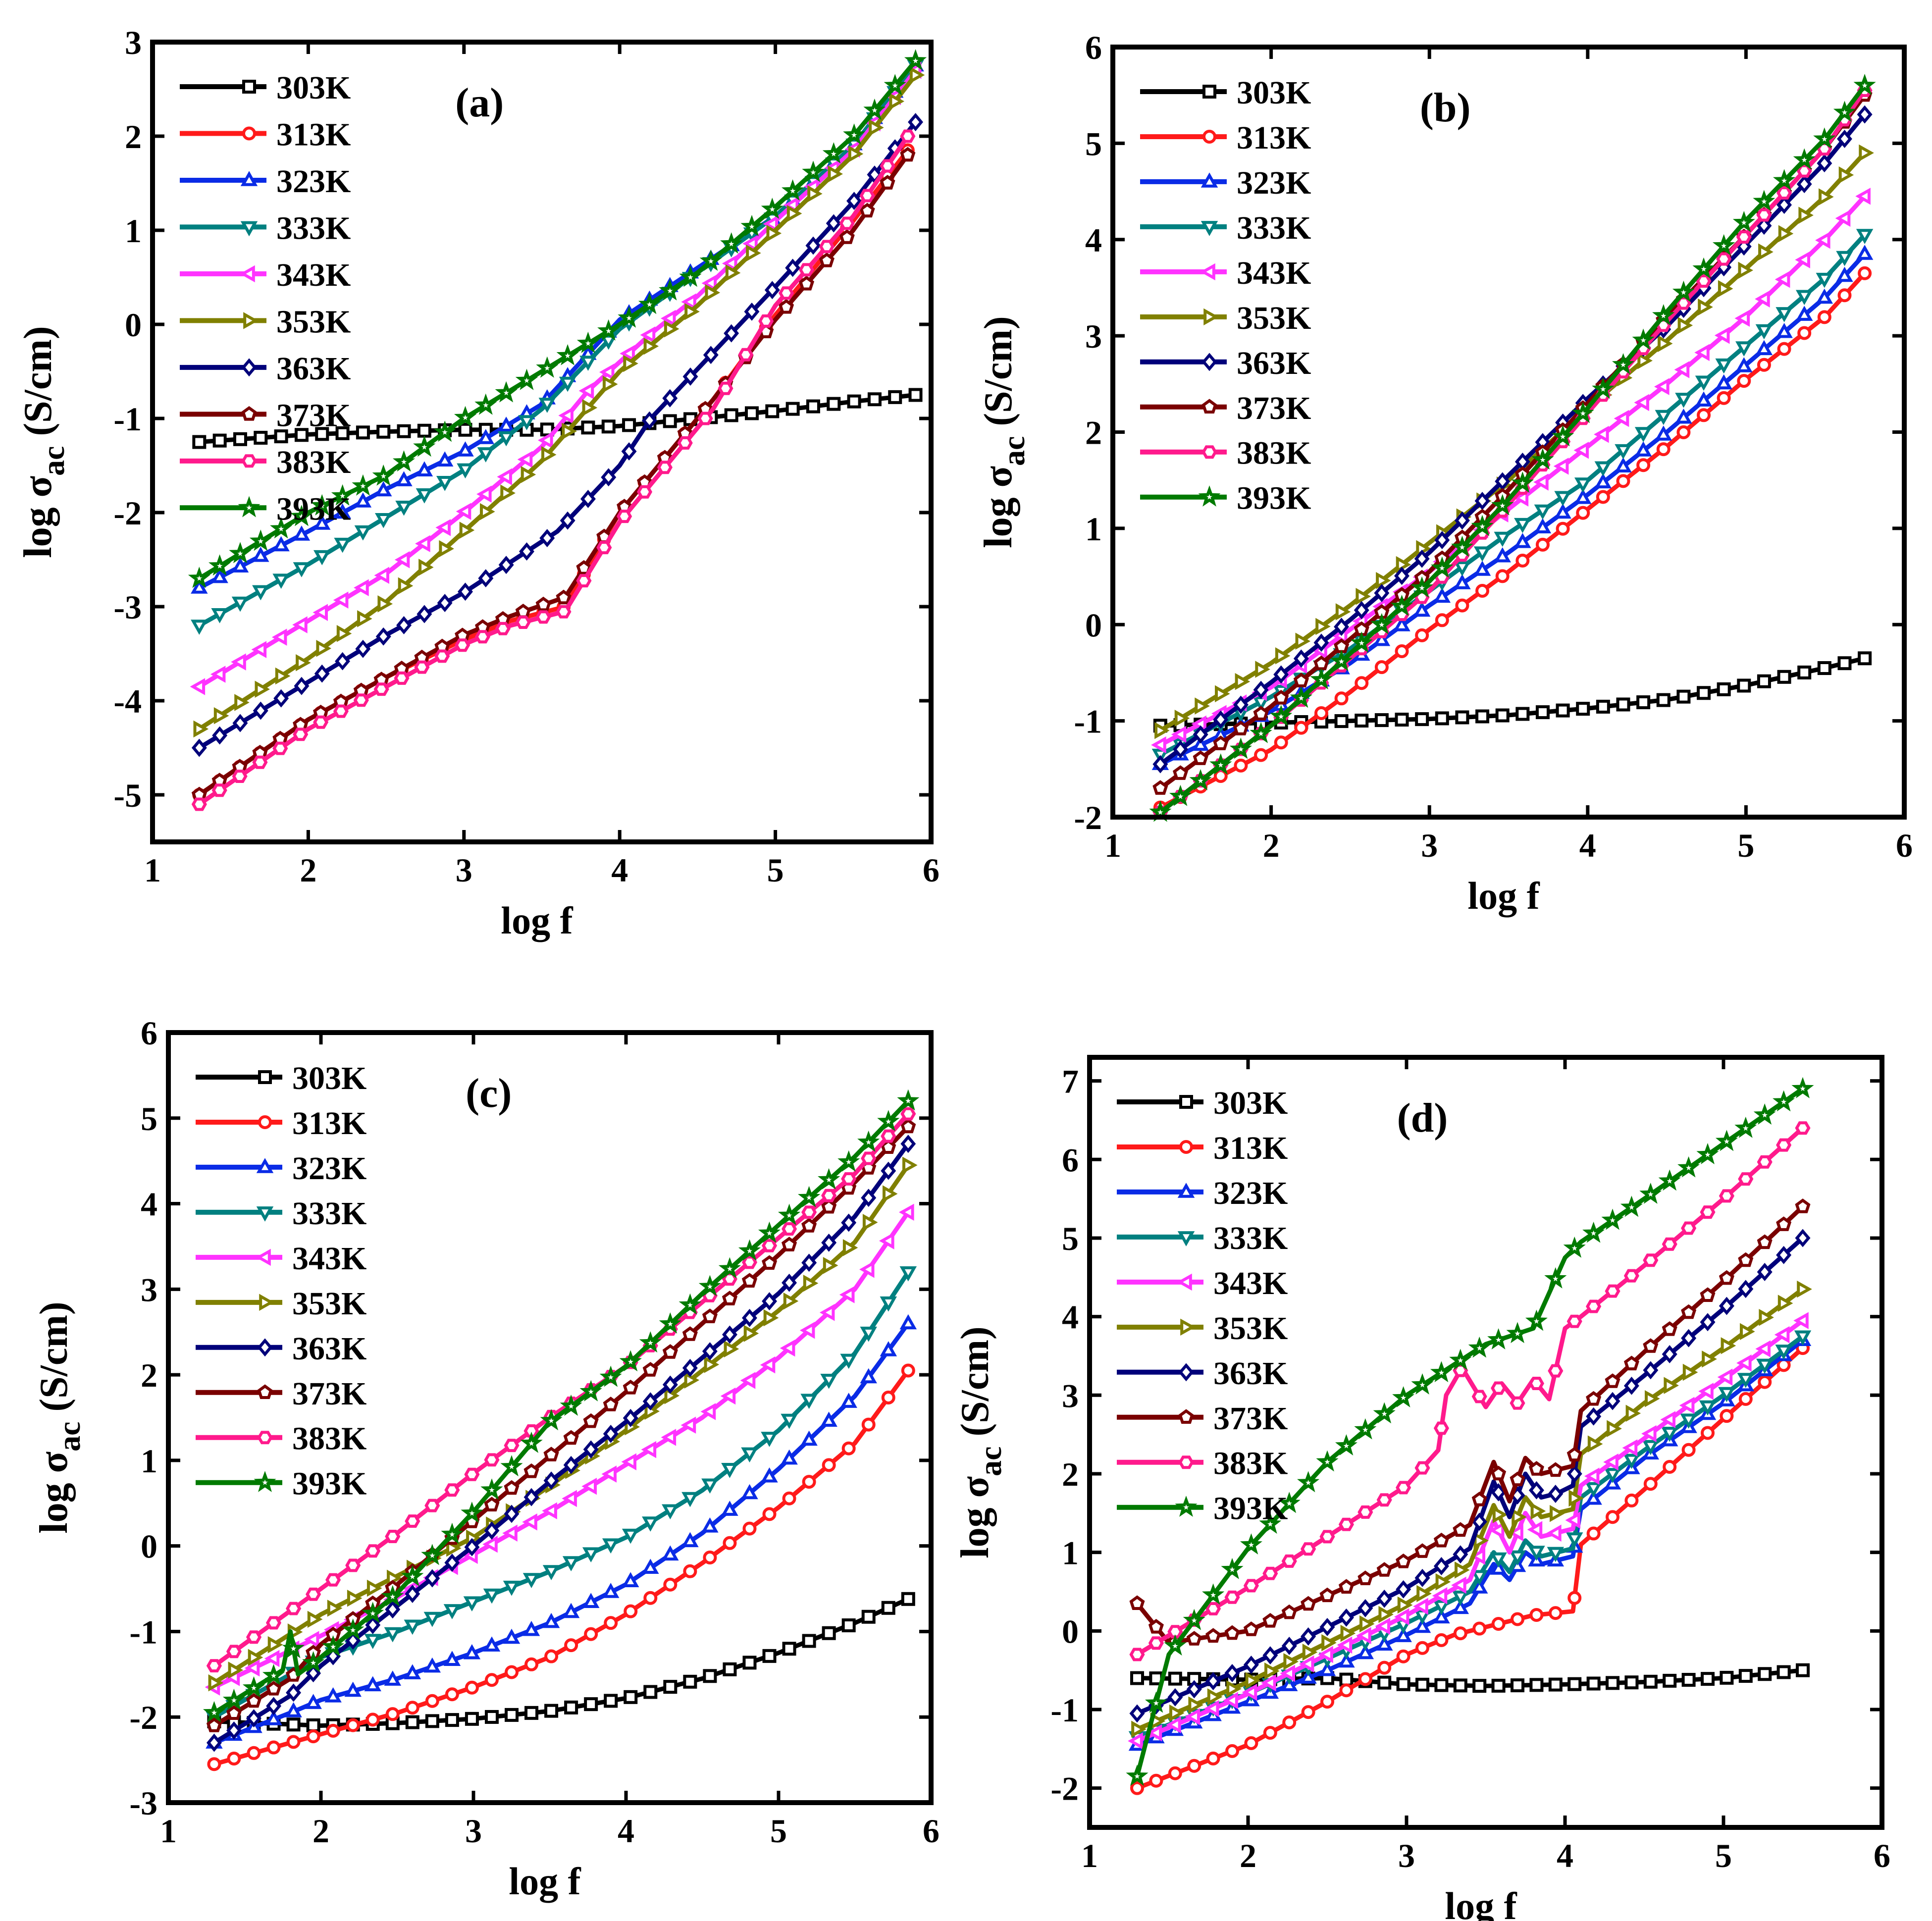  I want to click on y-tick-label: 5, so click(1070, 1239).